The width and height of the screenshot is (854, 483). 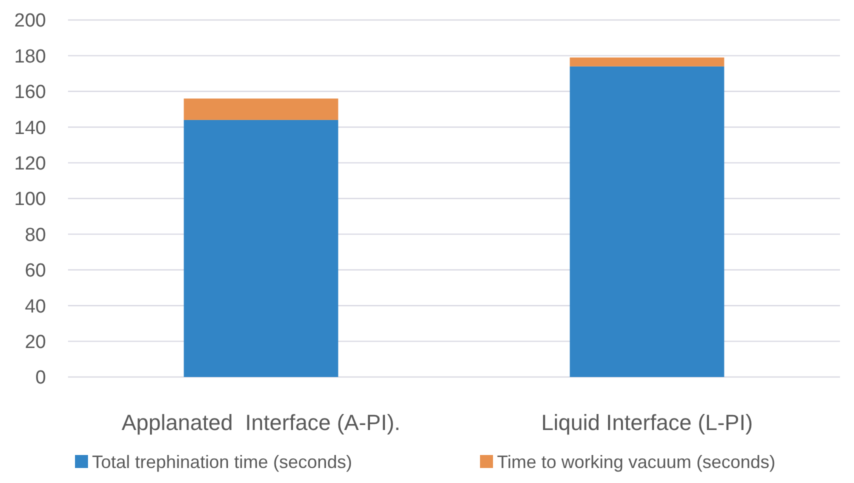 What do you see at coordinates (40, 378) in the screenshot?
I see `y-tick-label: 0` at bounding box center [40, 378].